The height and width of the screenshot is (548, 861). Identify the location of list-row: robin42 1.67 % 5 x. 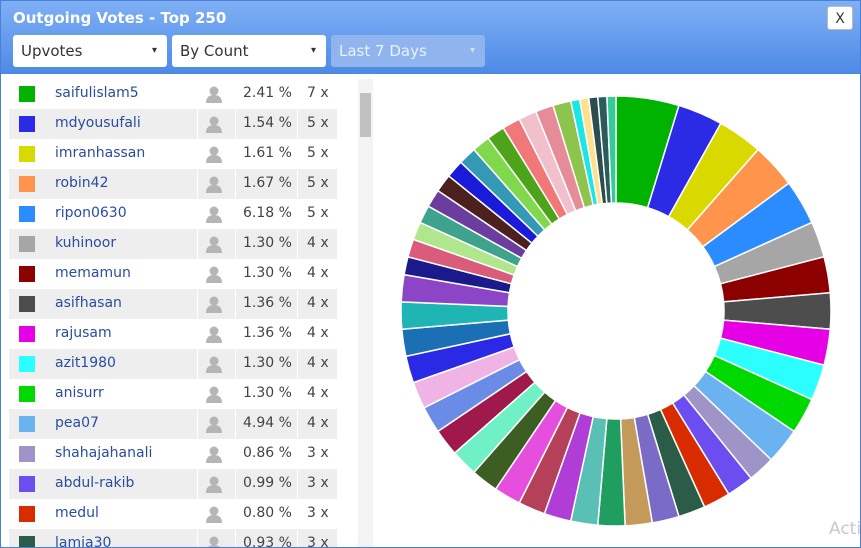
(173, 184).